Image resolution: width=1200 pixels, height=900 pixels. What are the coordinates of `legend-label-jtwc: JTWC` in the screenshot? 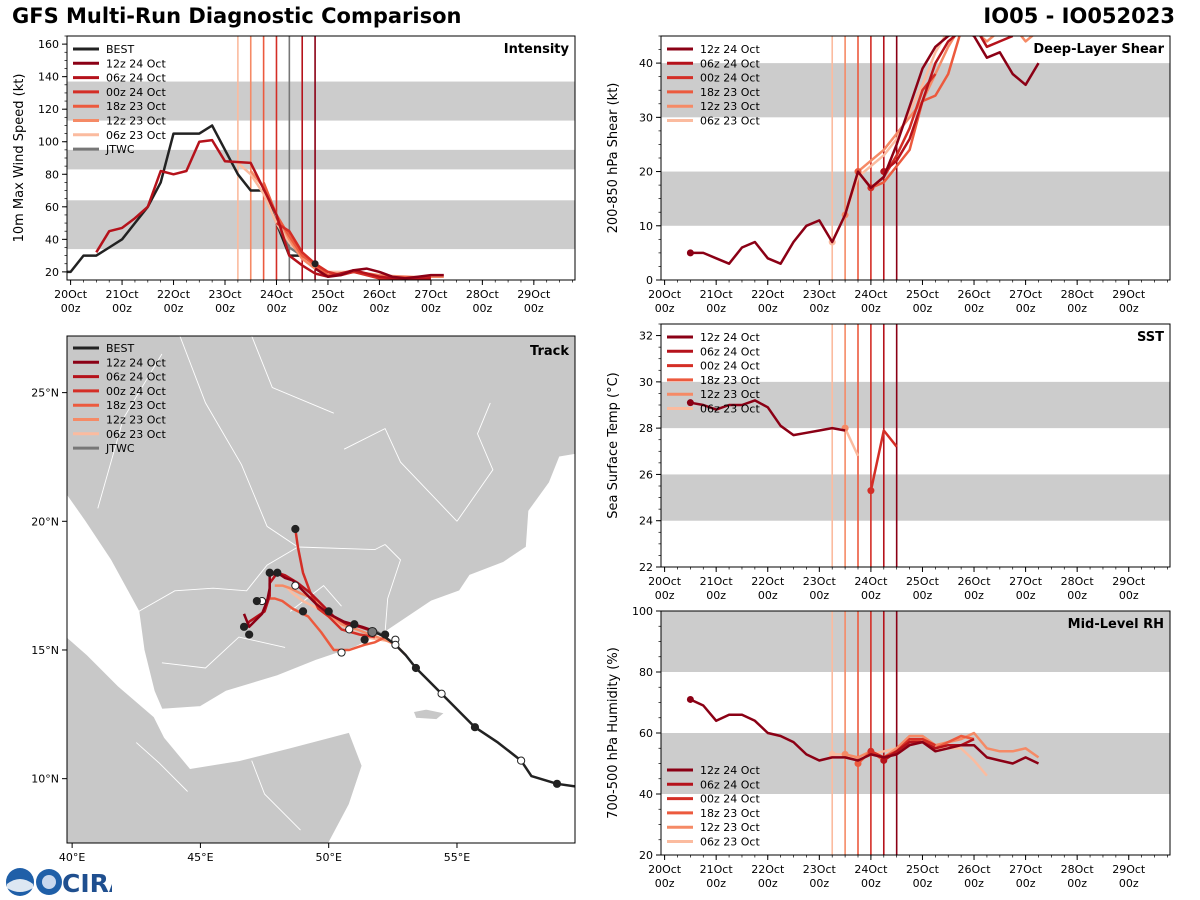 It's located at (120, 149).